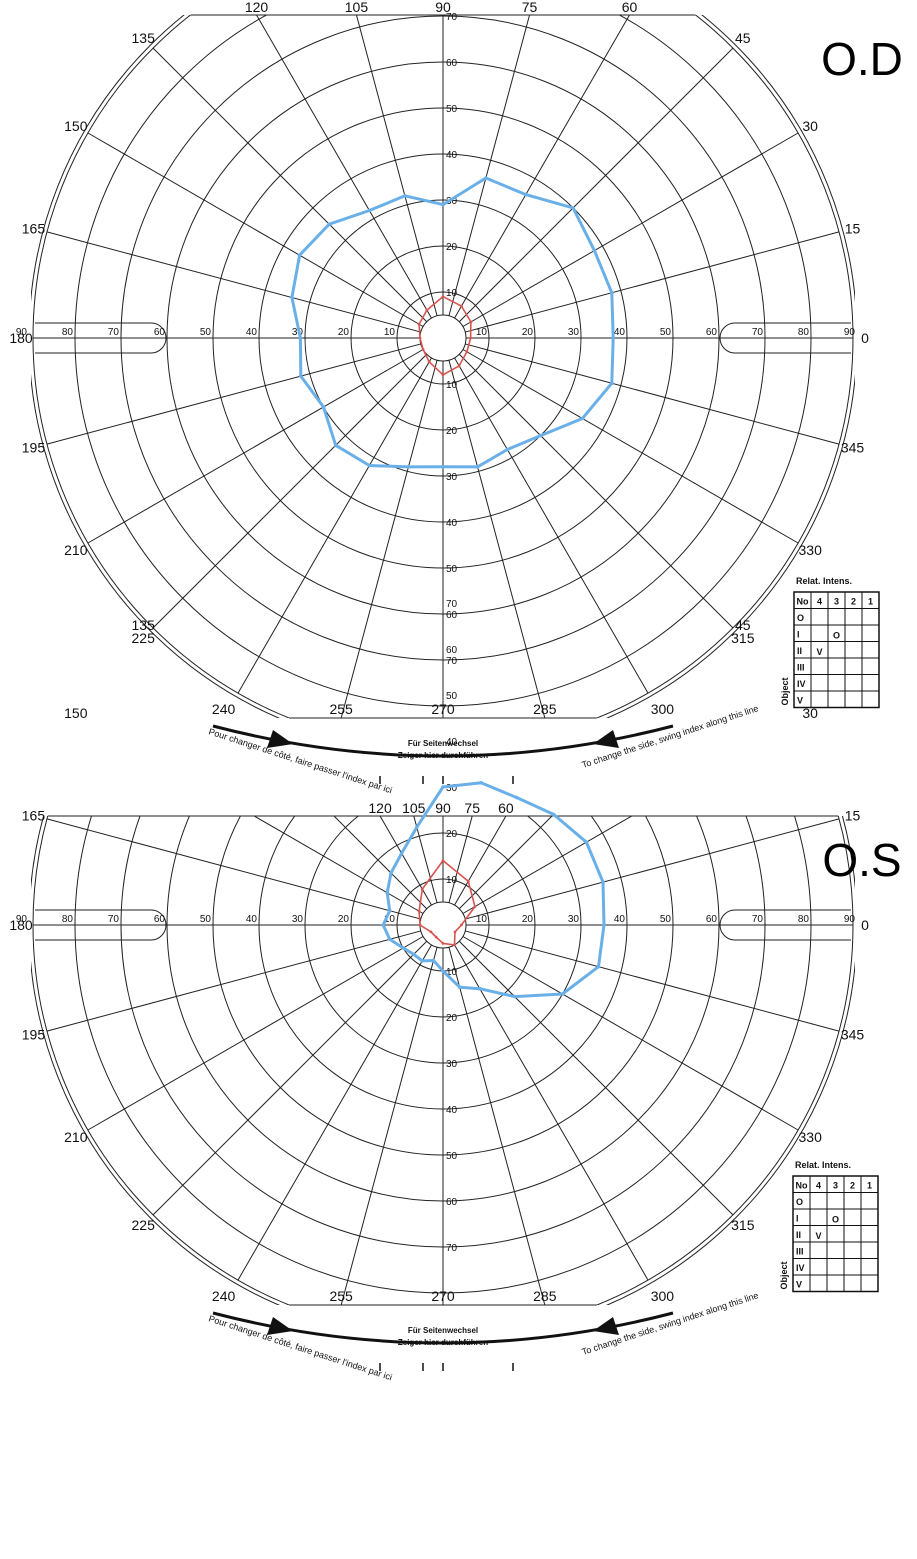  I want to click on angle-label-330: 330, so click(811, 1137).